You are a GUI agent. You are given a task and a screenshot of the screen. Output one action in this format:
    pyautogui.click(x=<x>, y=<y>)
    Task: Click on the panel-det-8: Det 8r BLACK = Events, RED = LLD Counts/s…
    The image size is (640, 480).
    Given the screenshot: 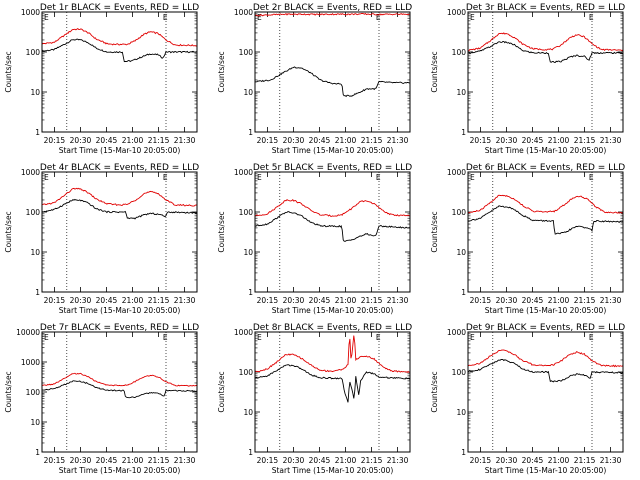 What is the action you would take?
    pyautogui.click(x=314, y=399)
    